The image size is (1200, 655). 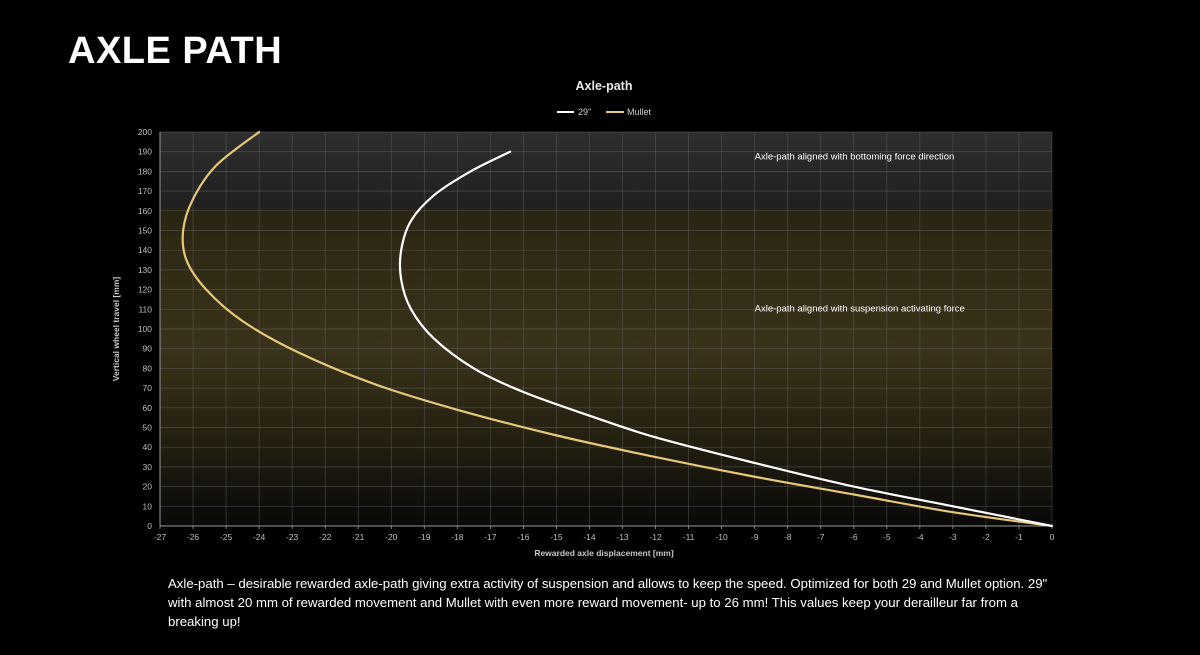 What do you see at coordinates (358, 537) in the screenshot?
I see `x-tick-label: -21` at bounding box center [358, 537].